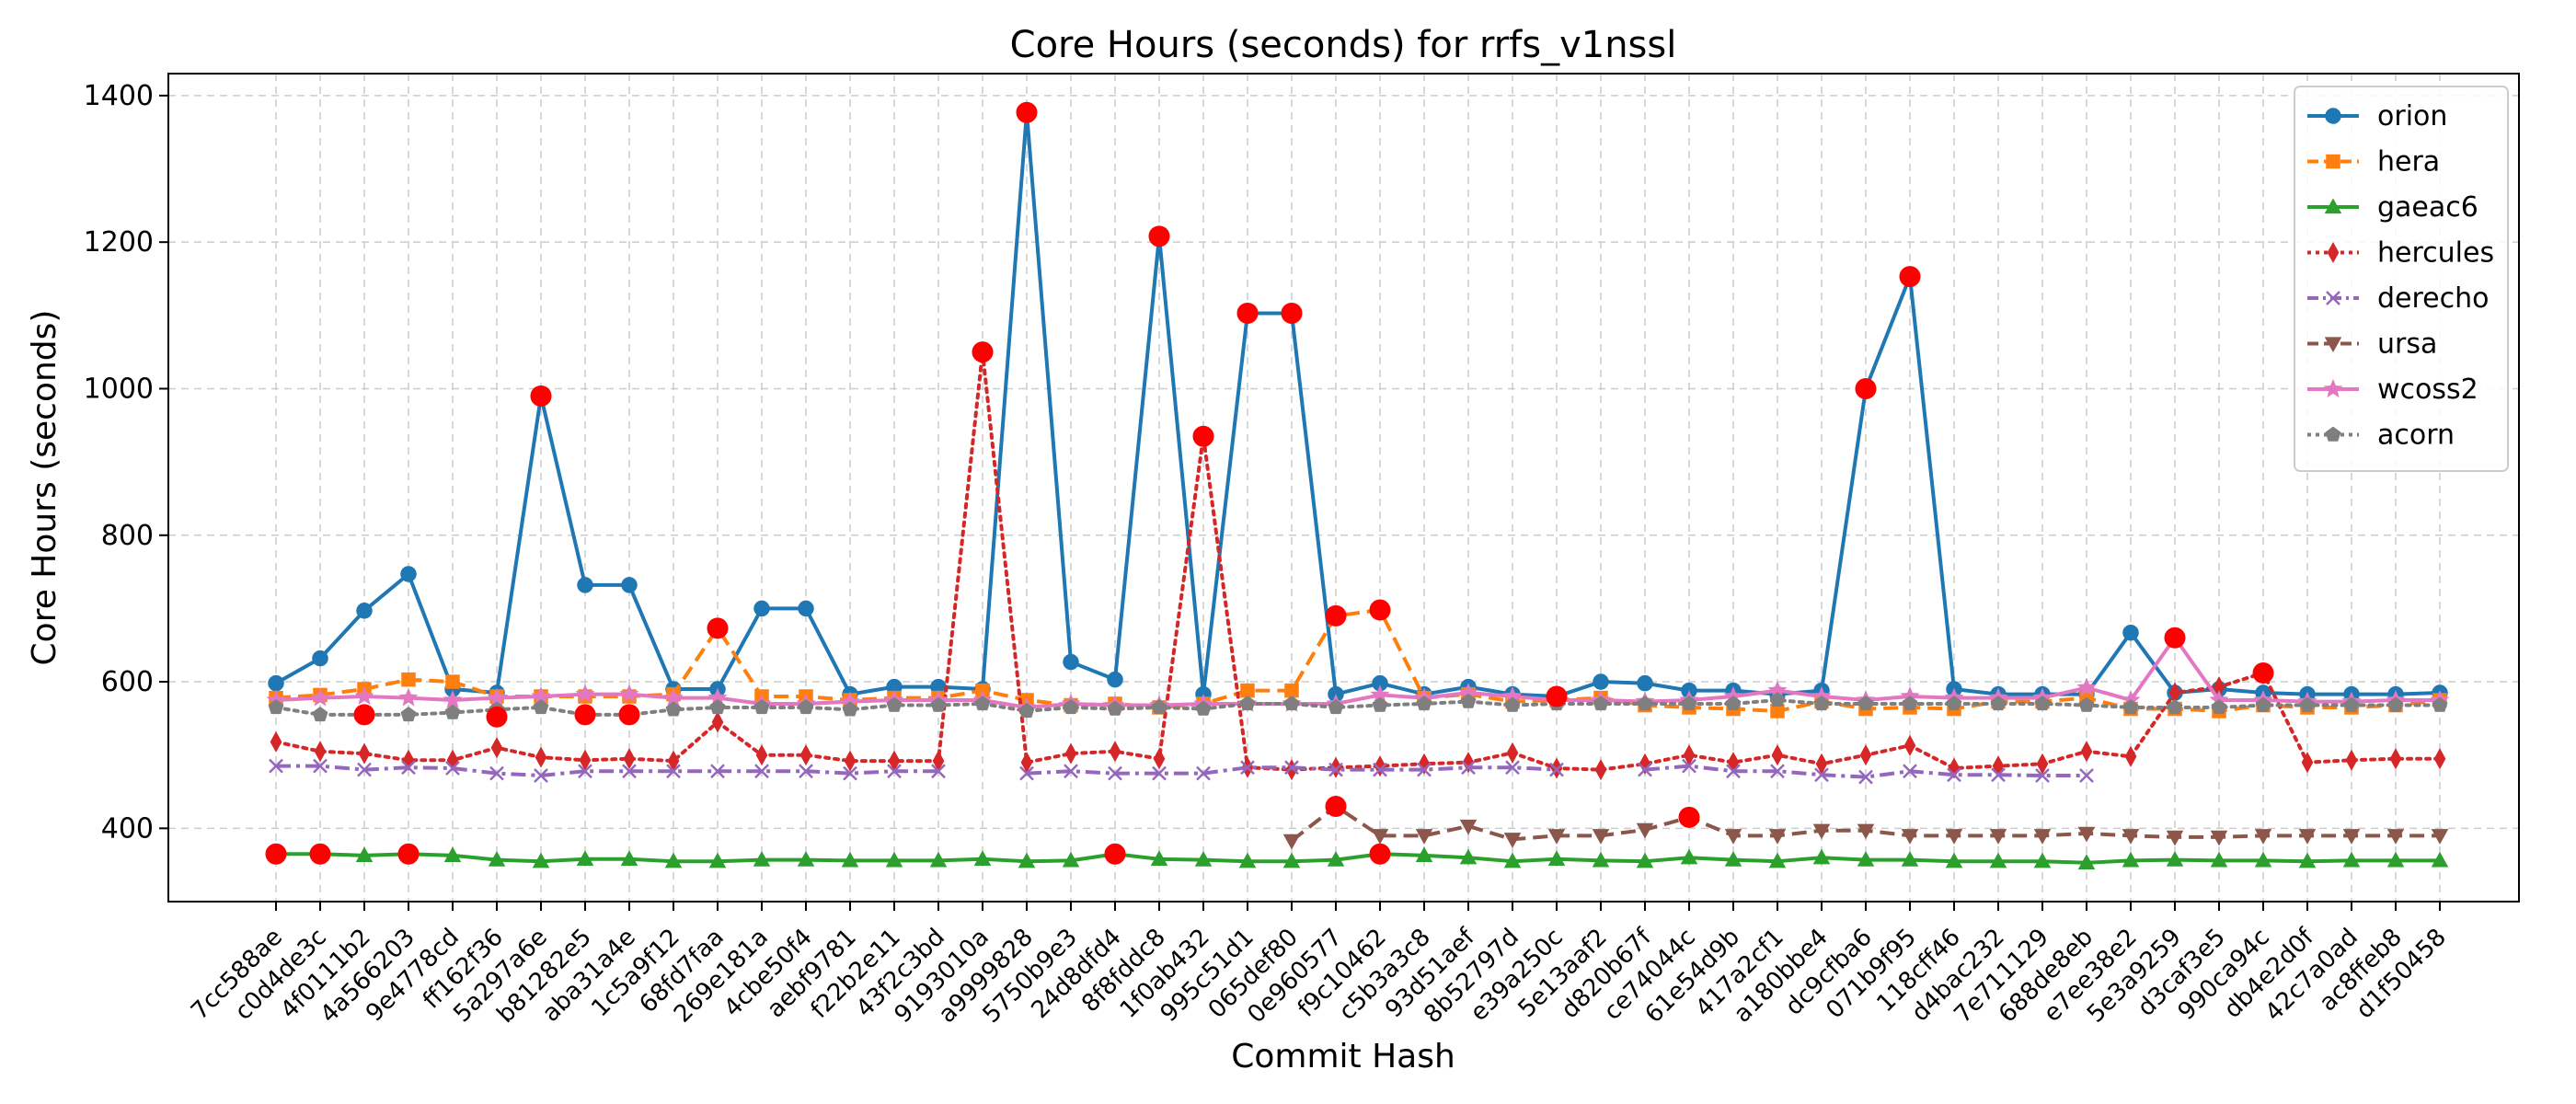  I want to click on legend-label: hercules, so click(2435, 253).